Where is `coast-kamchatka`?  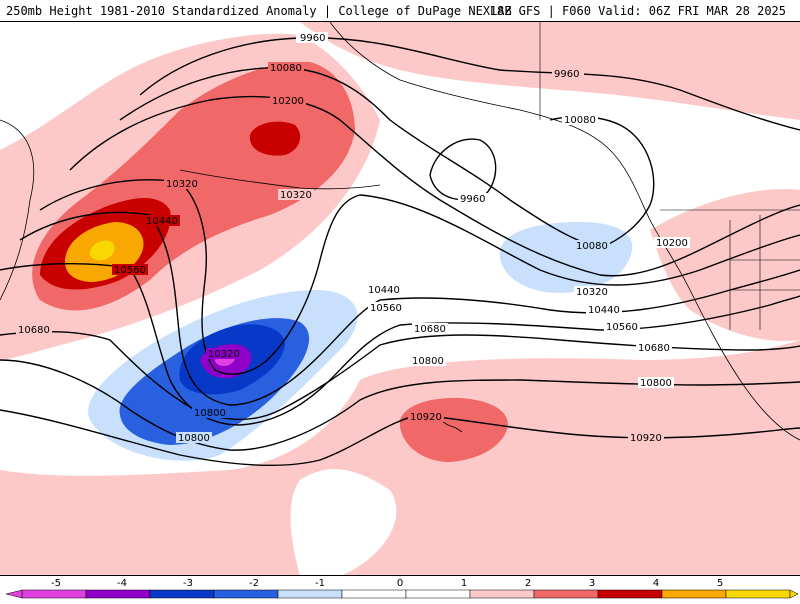 coast-kamchatka is located at coordinates (17, 210).